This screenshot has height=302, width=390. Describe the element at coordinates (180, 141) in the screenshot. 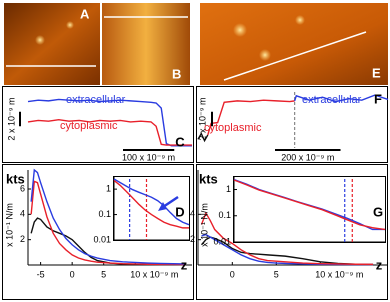

I see `panel-letter: C` at that location.